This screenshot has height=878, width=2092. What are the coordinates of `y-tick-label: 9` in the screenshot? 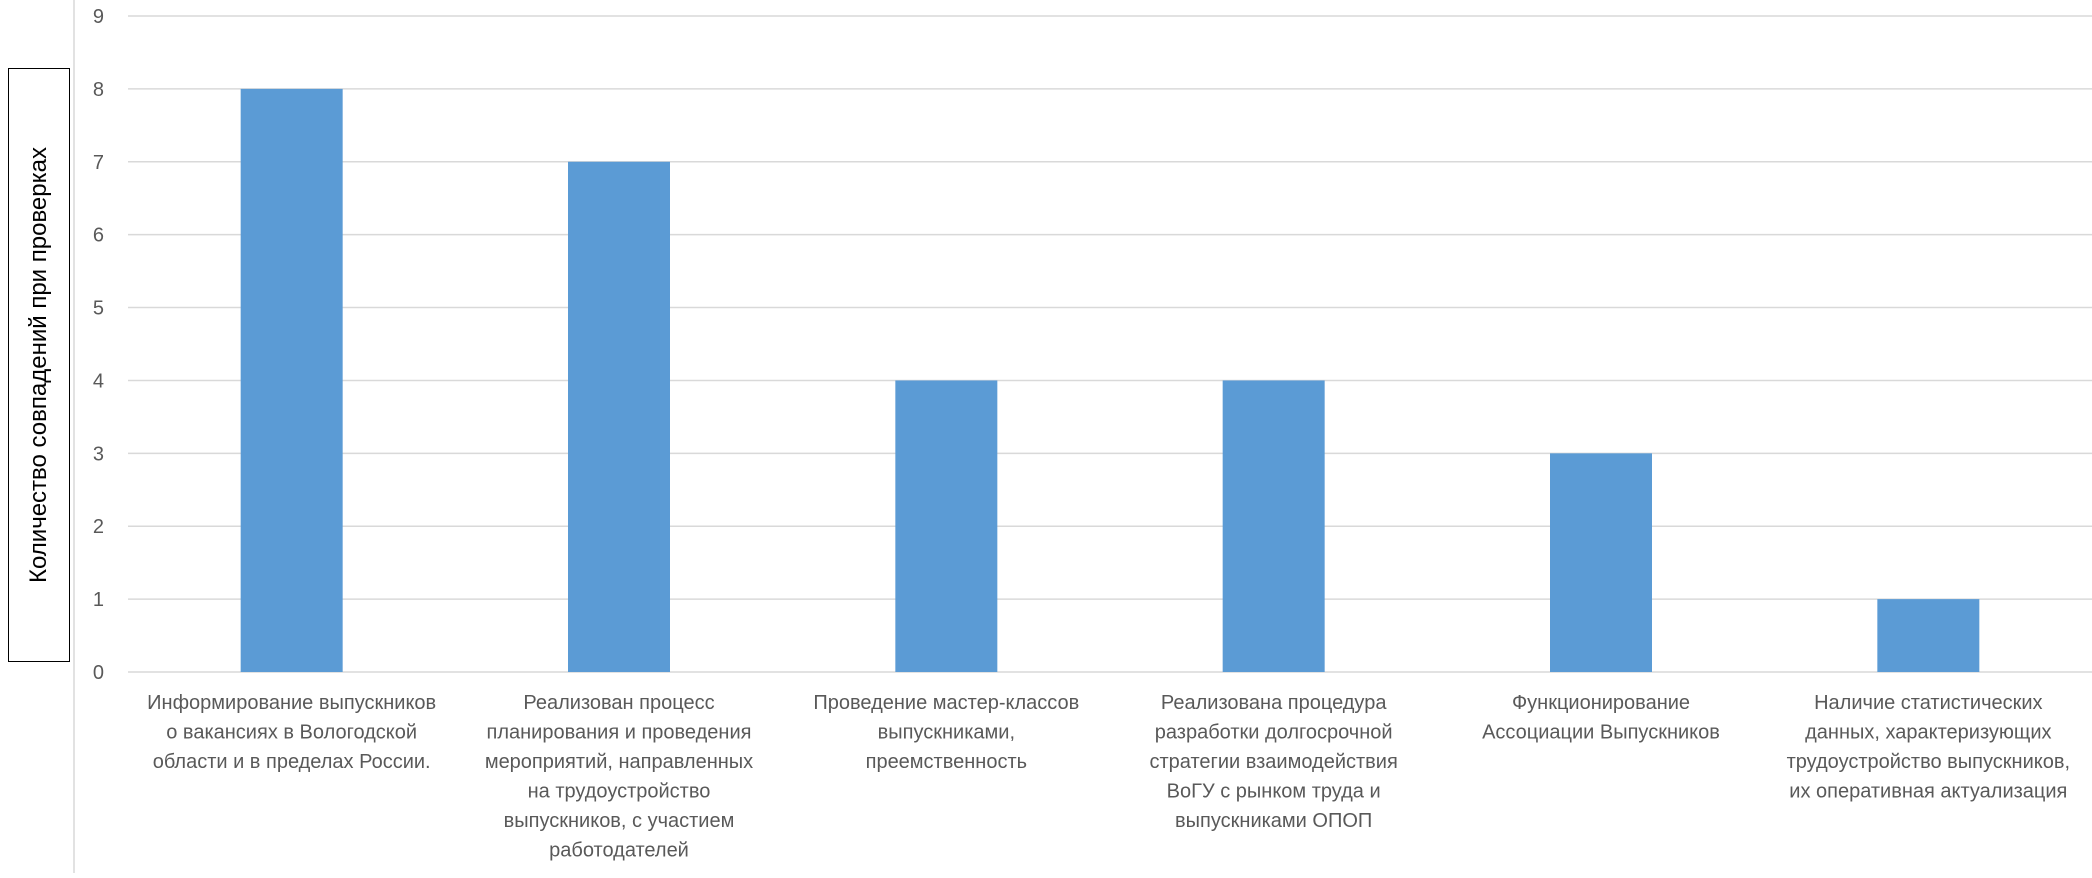 It's located at (98, 17).